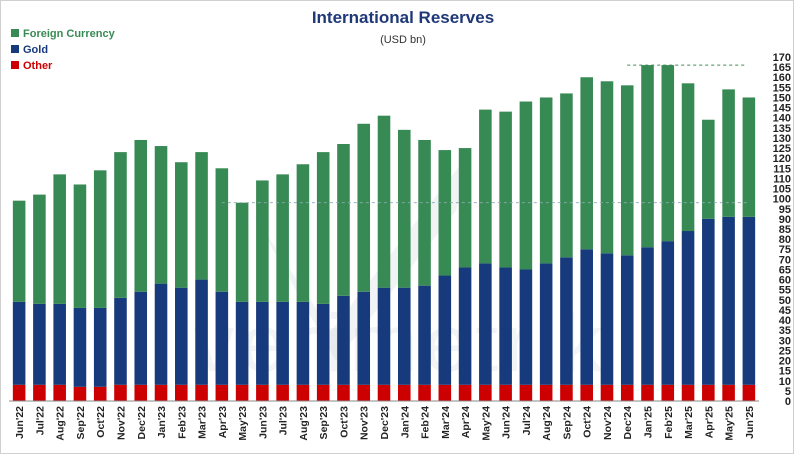  Describe the element at coordinates (785, 210) in the screenshot. I see `y-tick-label-95: 95` at that location.